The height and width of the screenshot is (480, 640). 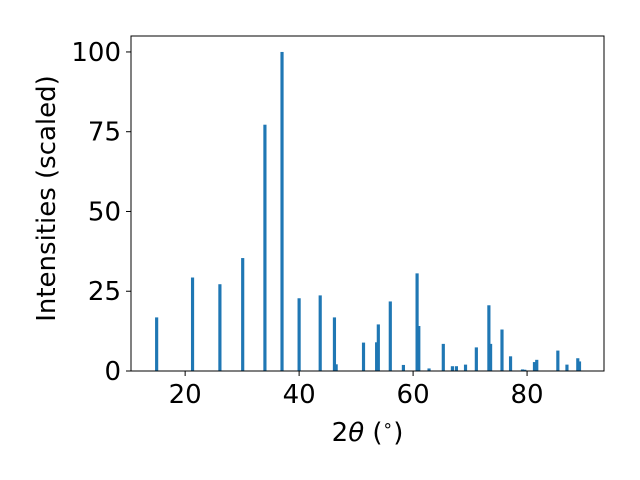 I want to click on x-tick-label: 60, so click(x=413, y=395).